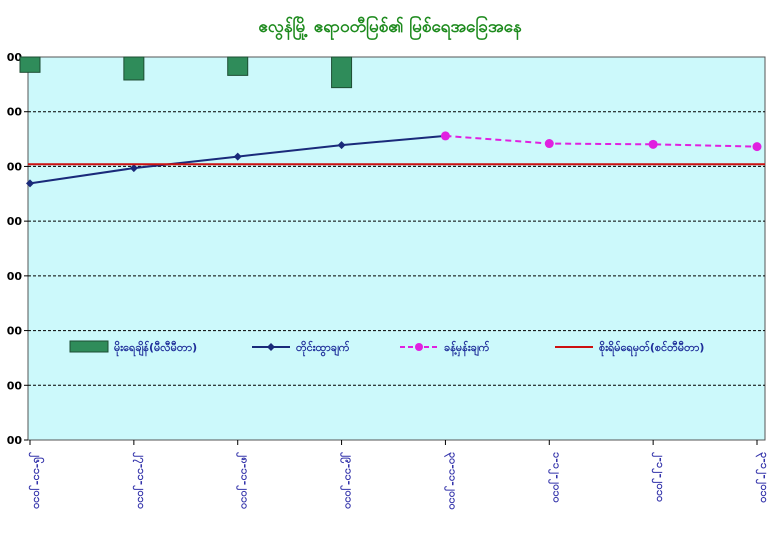  What do you see at coordinates (323, 348) in the screenshot?
I see `legend-label: တိုင်းထွာချက်` at bounding box center [323, 348].